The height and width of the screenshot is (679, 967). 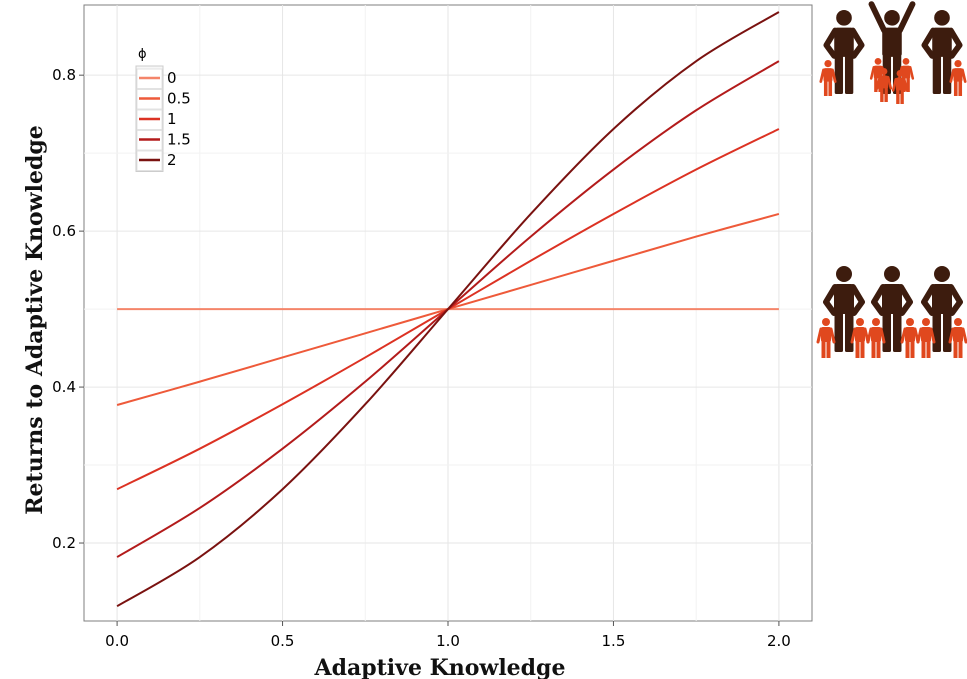 I want to click on legend: ϕ 0 0.5 1 1.5 2, so click(x=163, y=109).